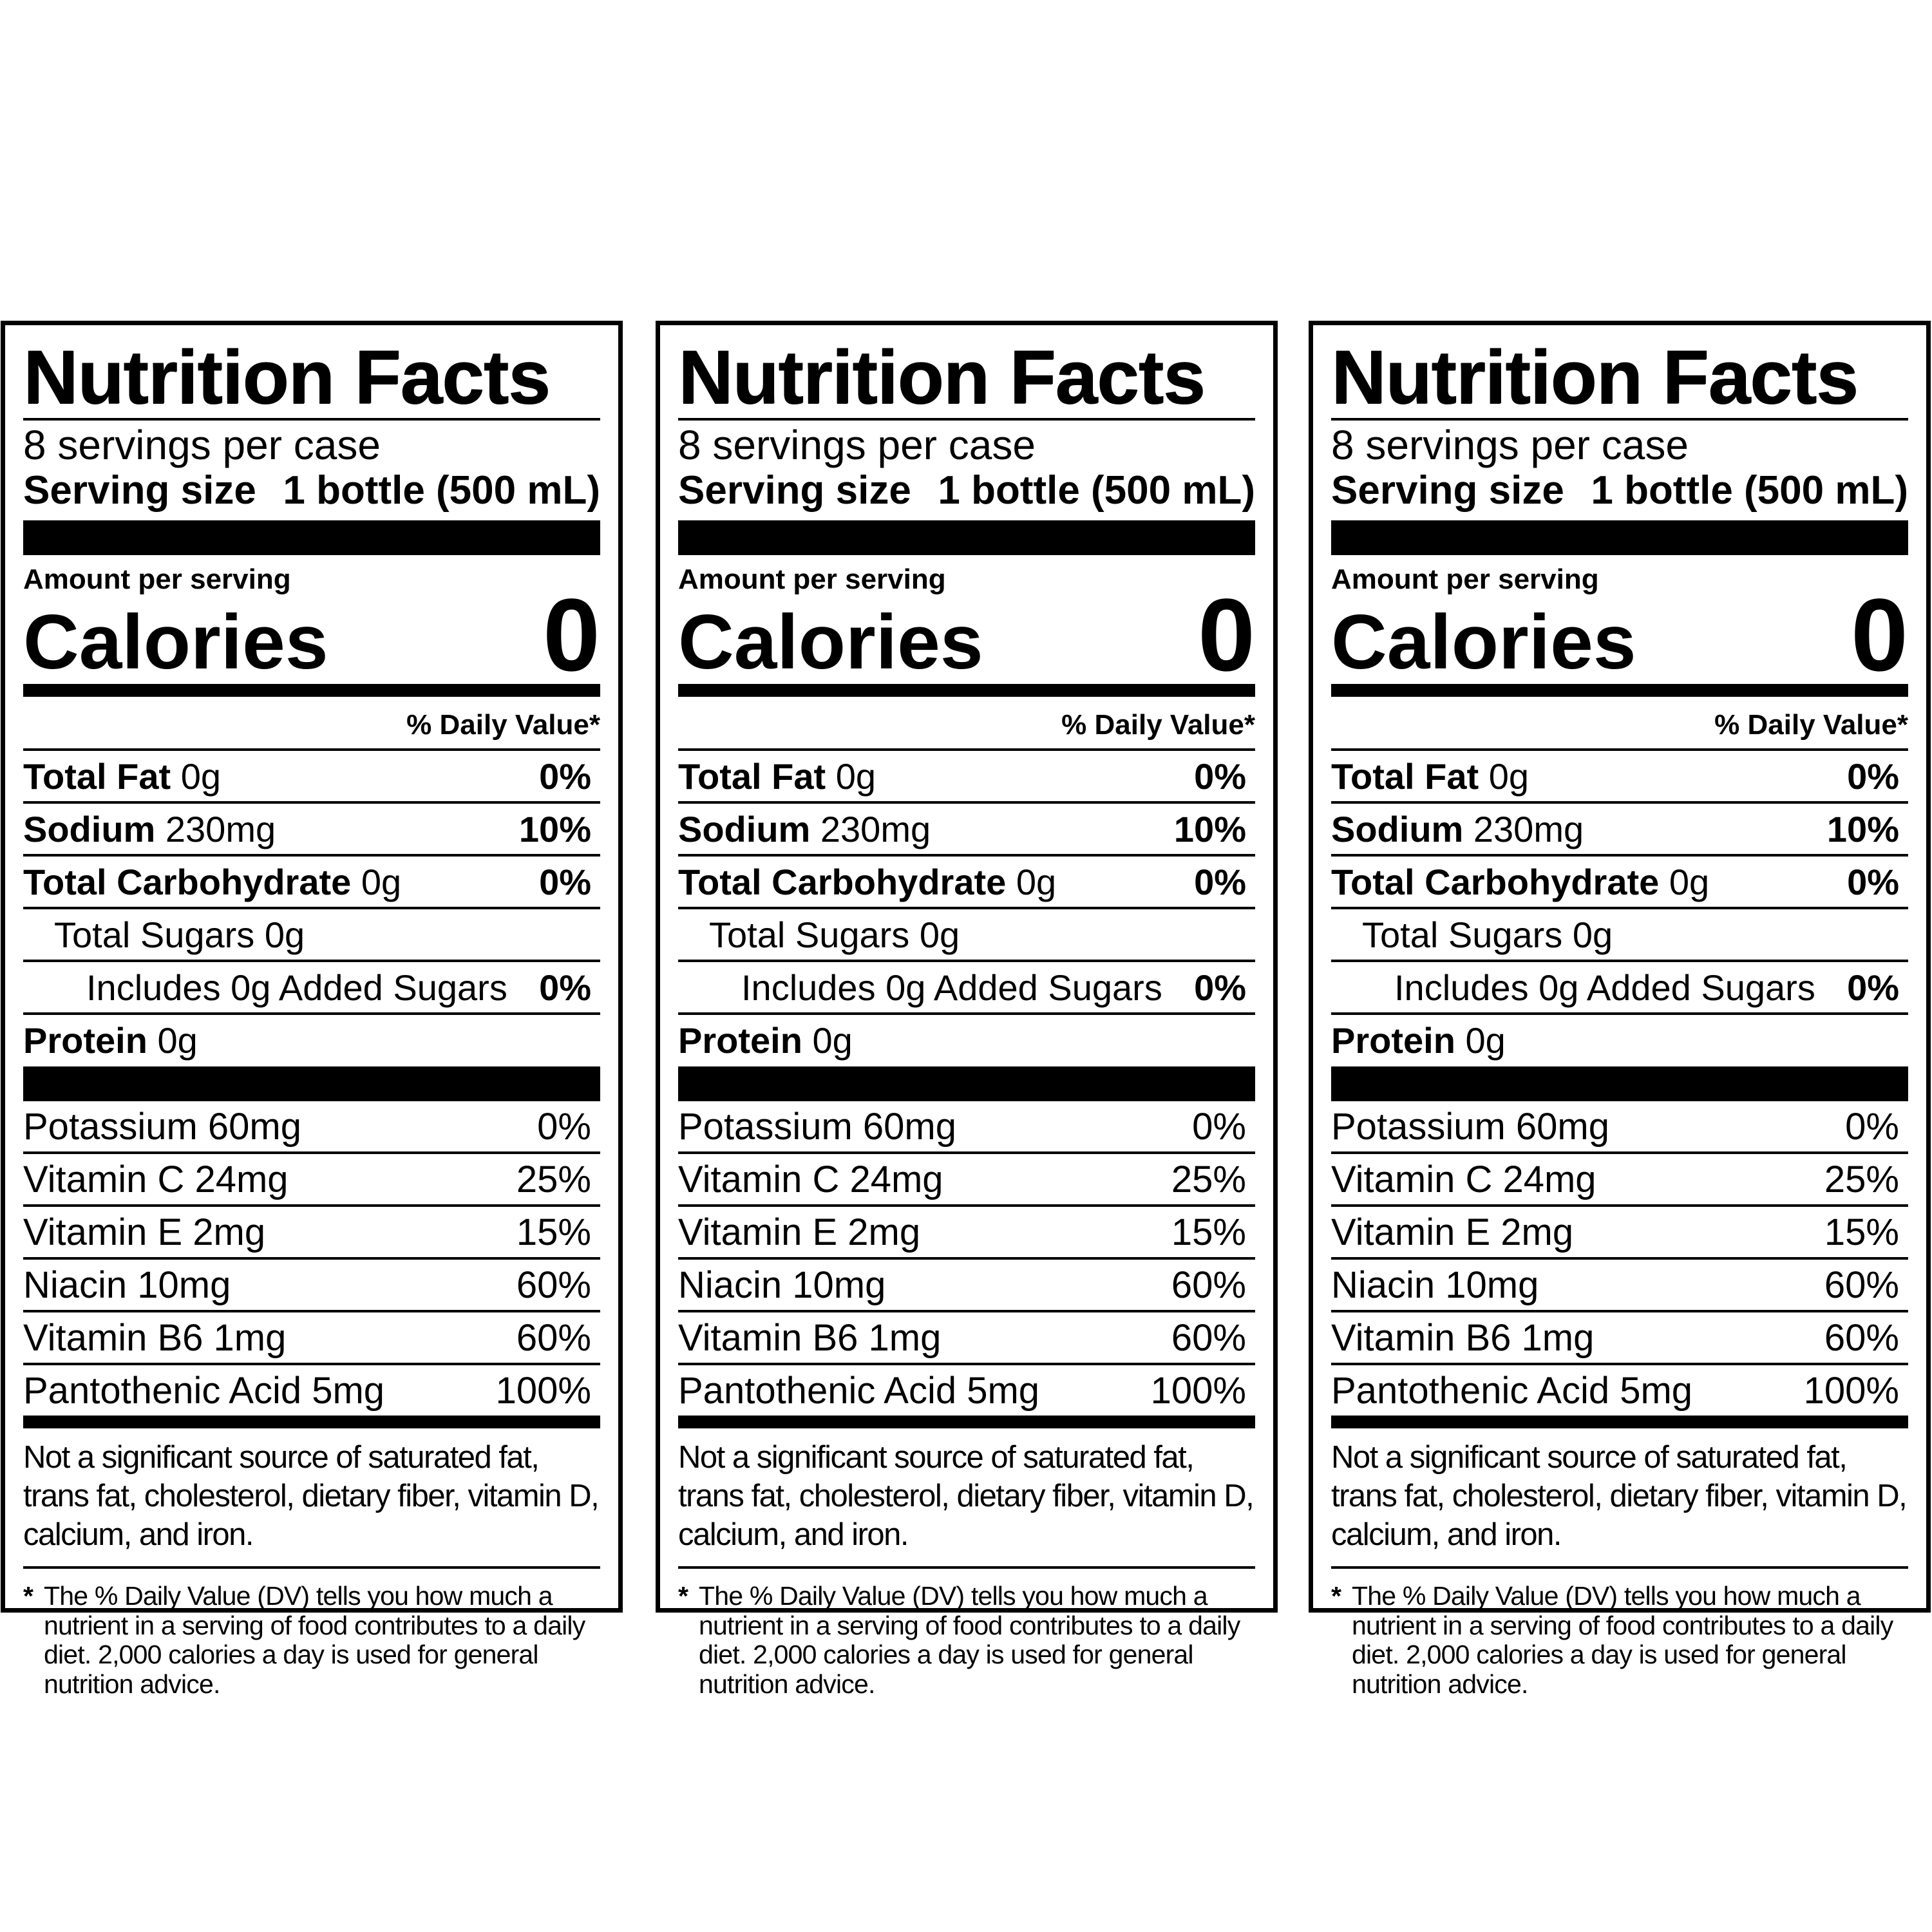 This screenshot has height=1932, width=1932. Describe the element at coordinates (1463, 1179) in the screenshot. I see `vitamin-name: Vitamin C 24mg` at that location.